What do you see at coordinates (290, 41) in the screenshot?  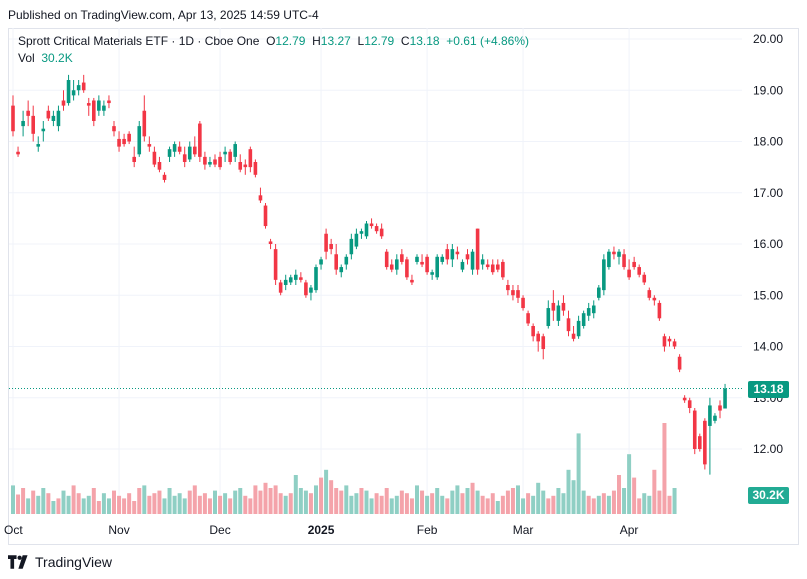 I see `open-value: 12.79` at bounding box center [290, 41].